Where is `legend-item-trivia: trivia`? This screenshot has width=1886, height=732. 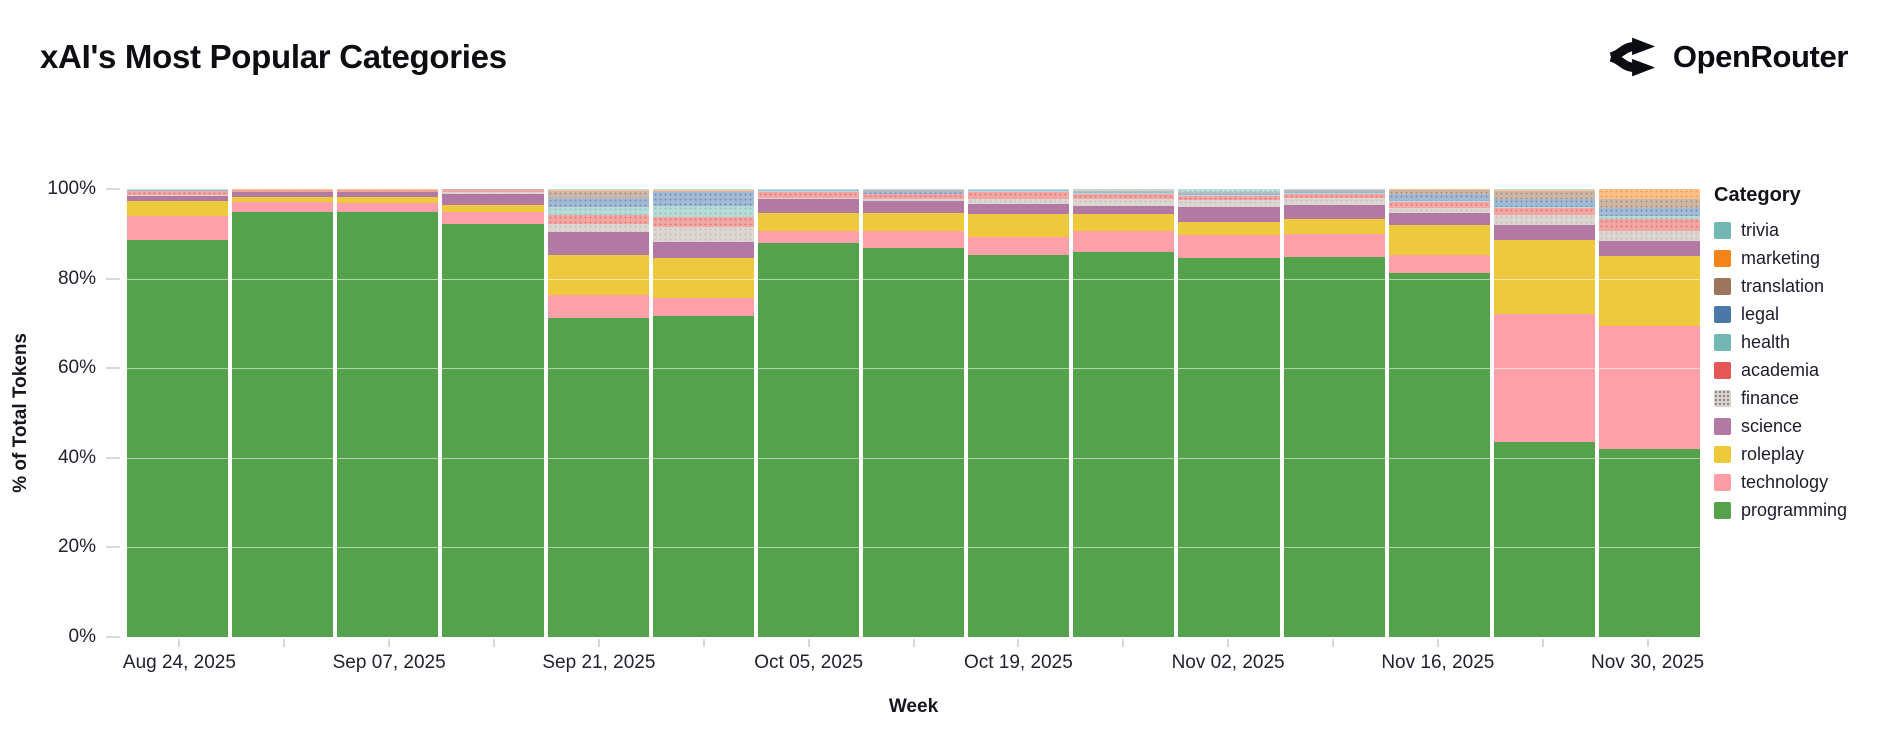
legend-item-trivia: trivia is located at coordinates (1794, 230).